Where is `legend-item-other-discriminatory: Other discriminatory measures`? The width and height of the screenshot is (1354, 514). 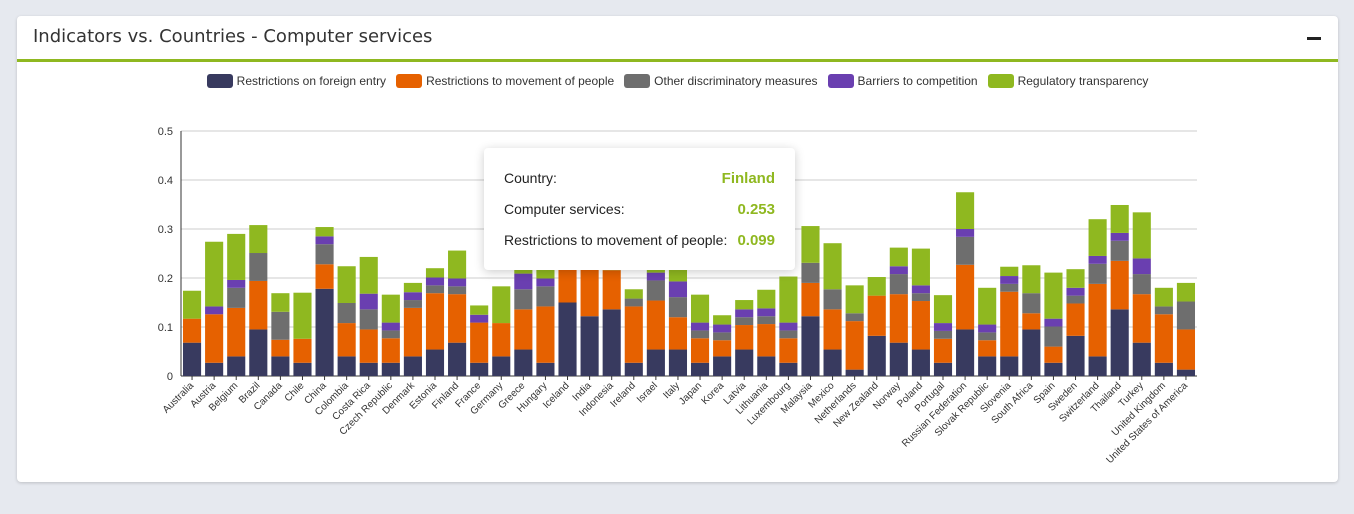
legend-item-other-discriminatory: Other discriminatory measures is located at coordinates (721, 81).